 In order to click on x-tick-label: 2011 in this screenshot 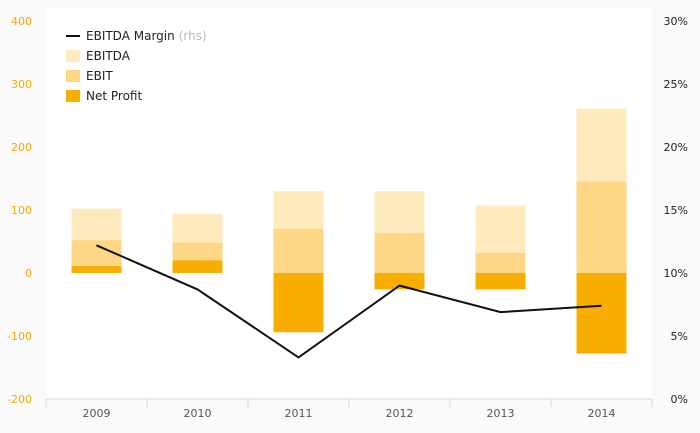, I will do `click(299, 413)`.